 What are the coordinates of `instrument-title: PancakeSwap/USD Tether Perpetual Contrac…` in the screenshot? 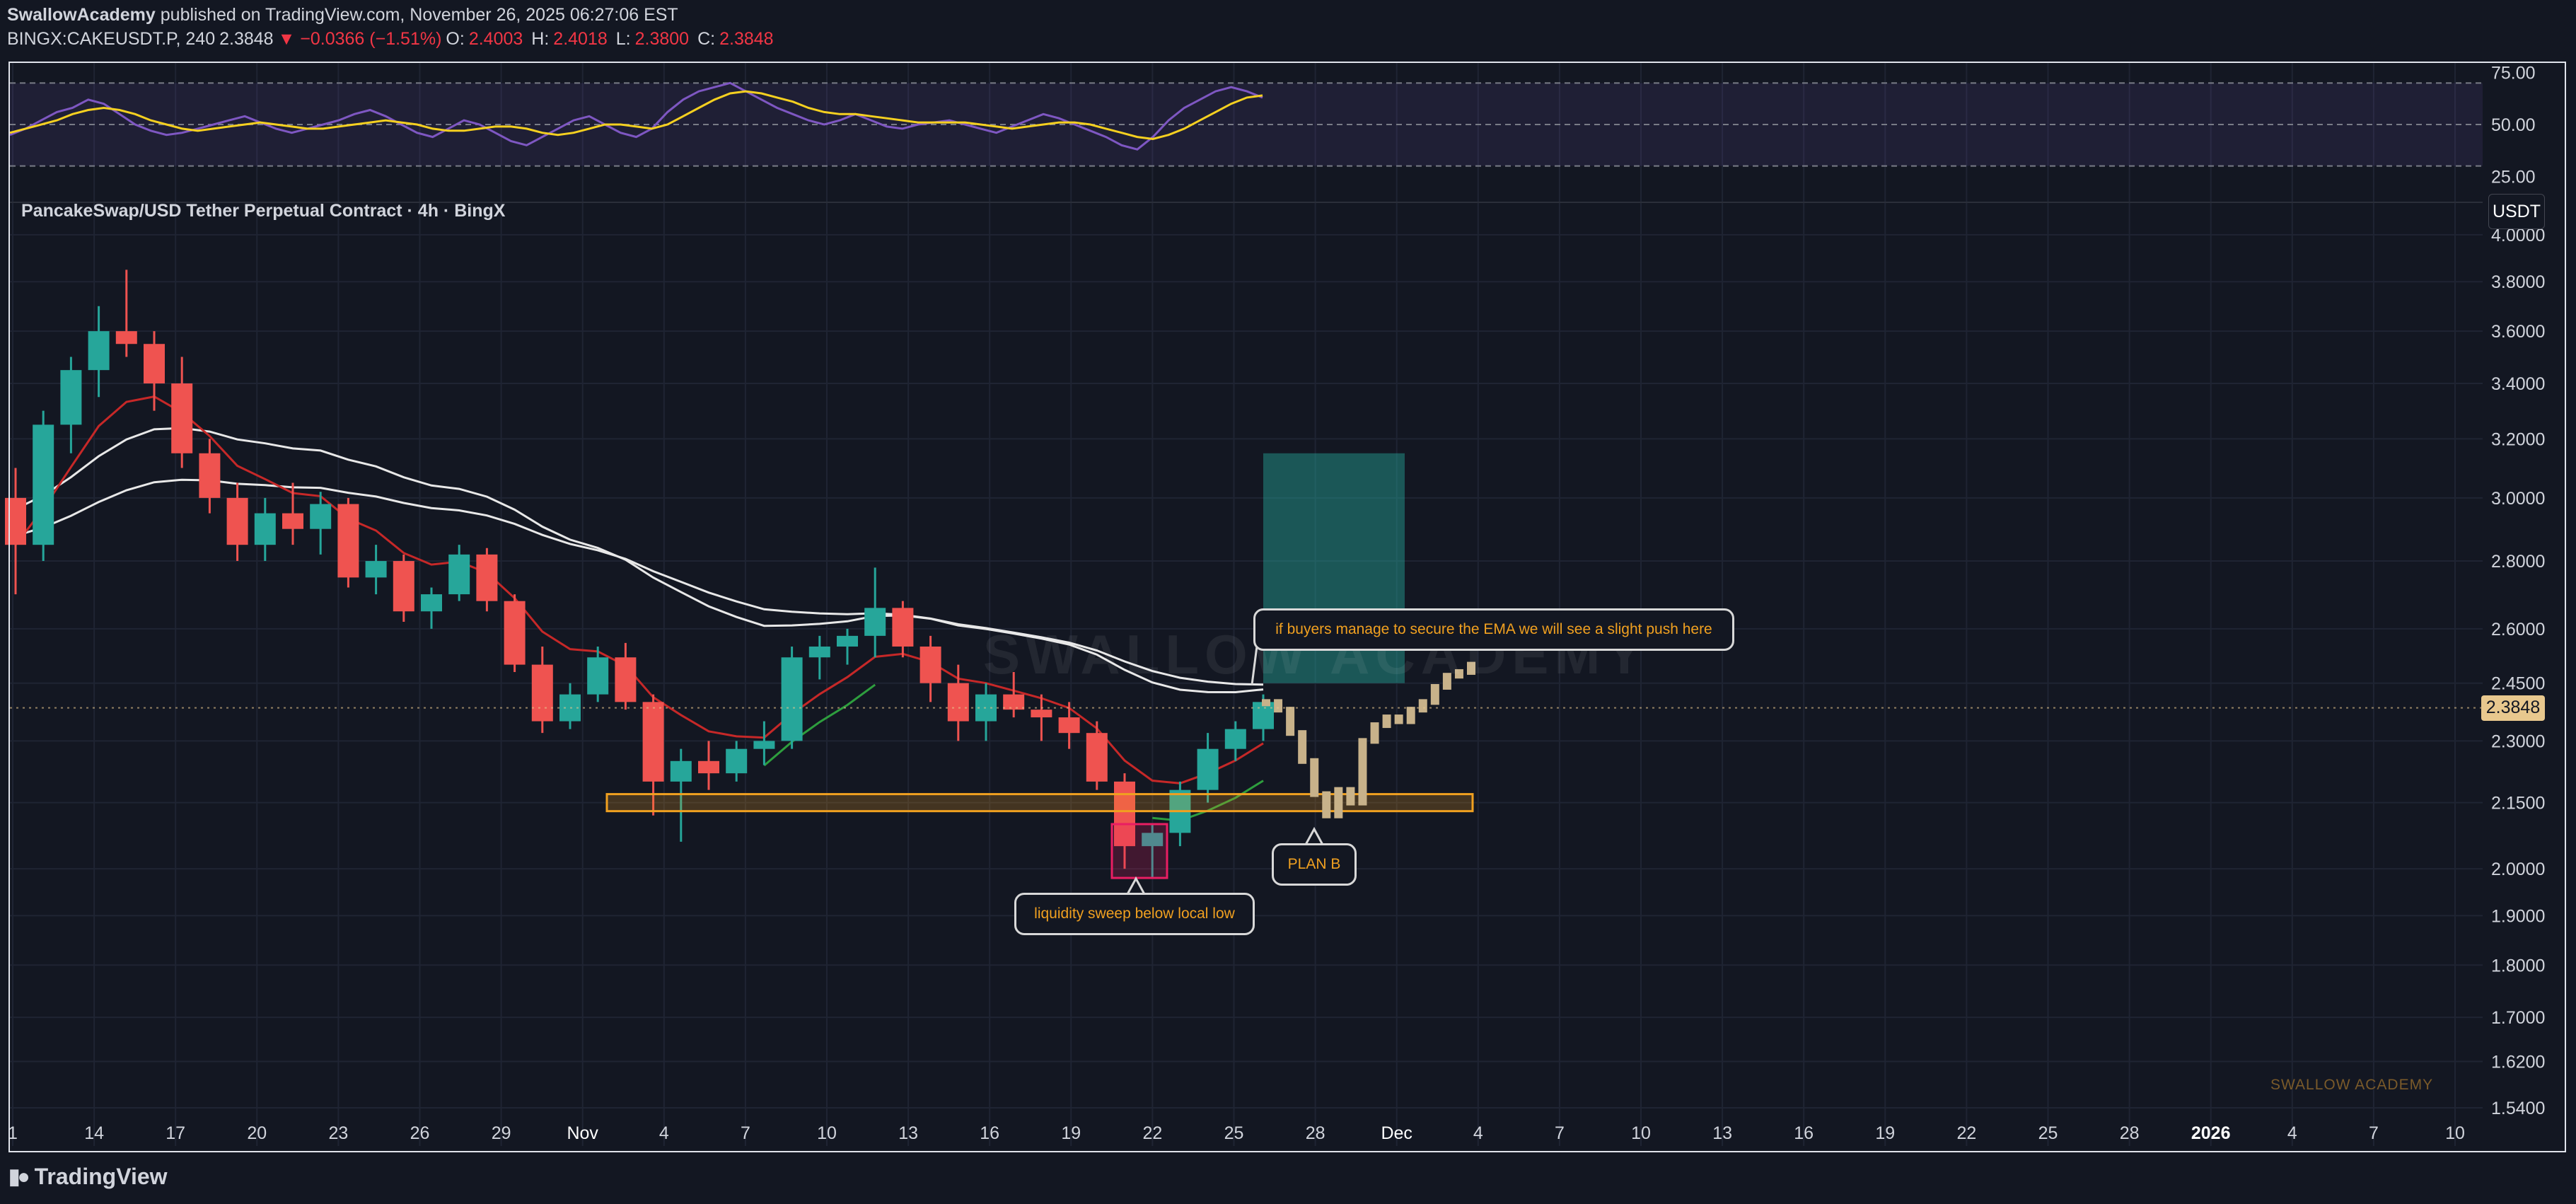 It's located at (263, 211).